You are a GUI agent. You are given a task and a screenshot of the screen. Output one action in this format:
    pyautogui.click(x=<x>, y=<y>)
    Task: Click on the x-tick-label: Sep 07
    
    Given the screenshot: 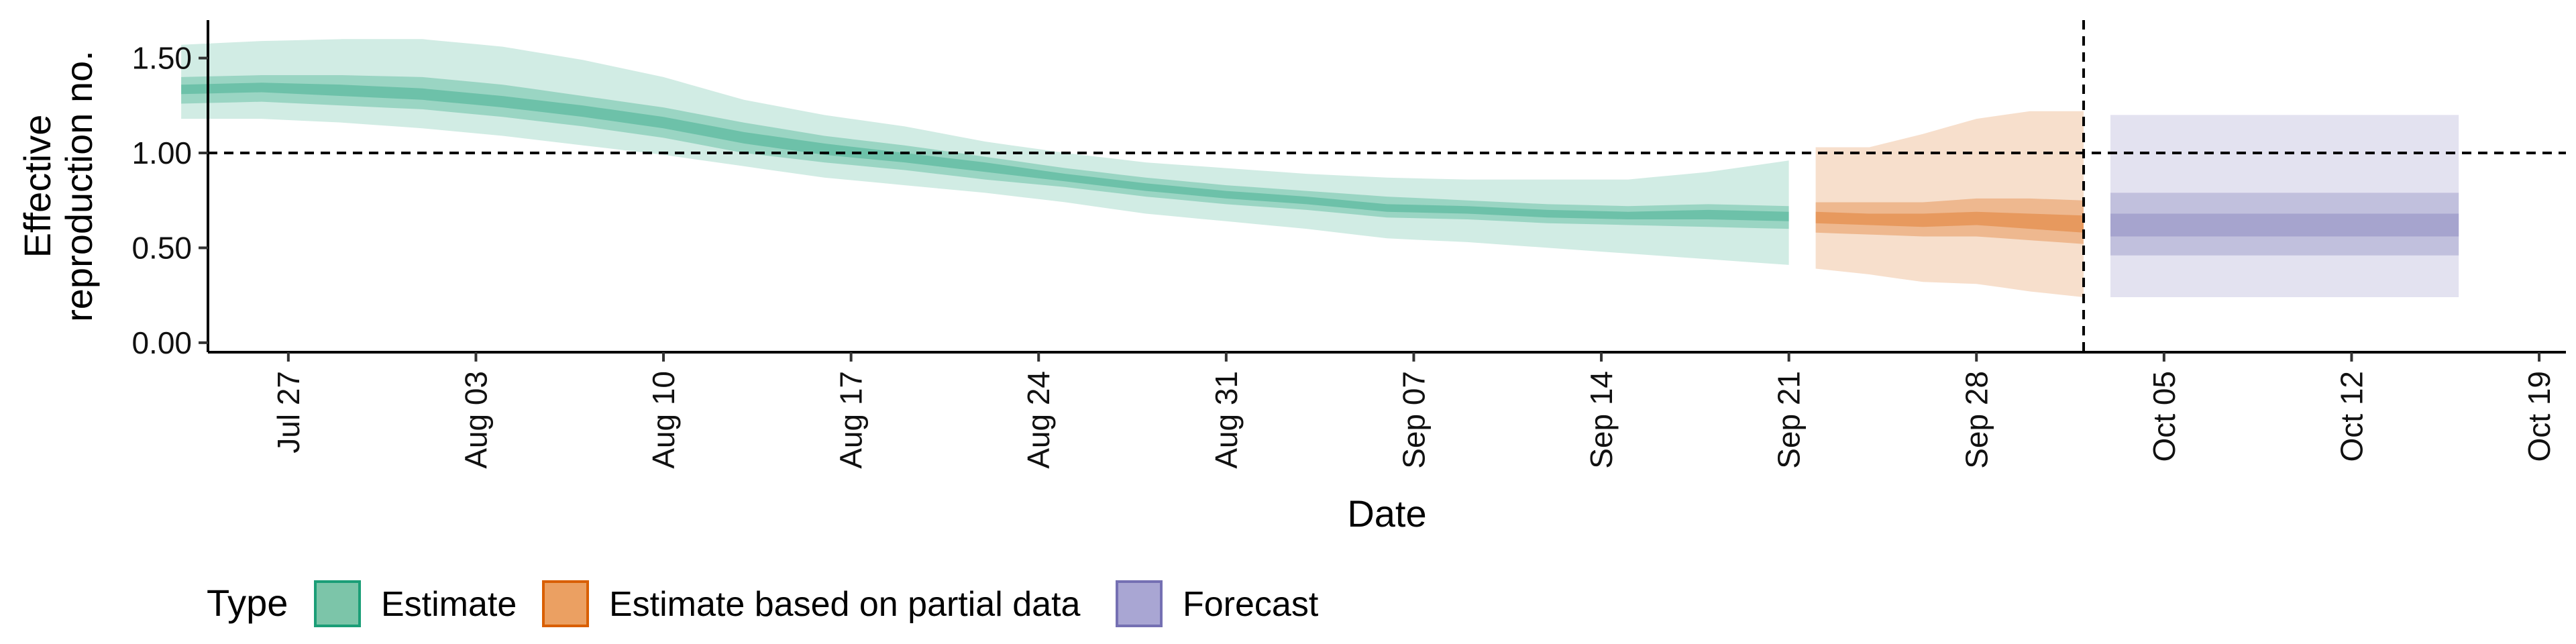 What is the action you would take?
    pyautogui.click(x=1413, y=420)
    